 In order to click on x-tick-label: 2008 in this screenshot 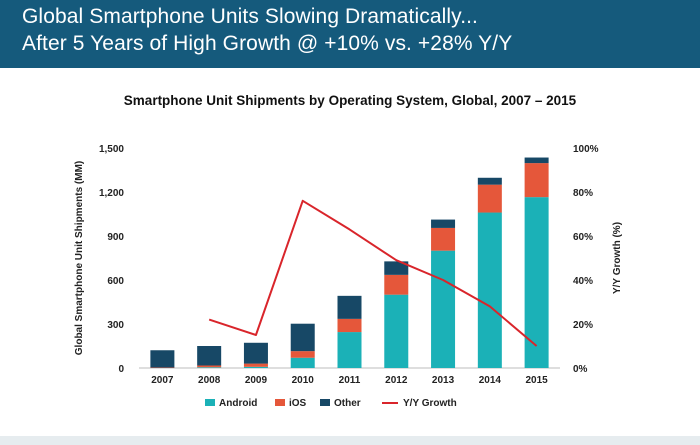, I will do `click(209, 380)`.